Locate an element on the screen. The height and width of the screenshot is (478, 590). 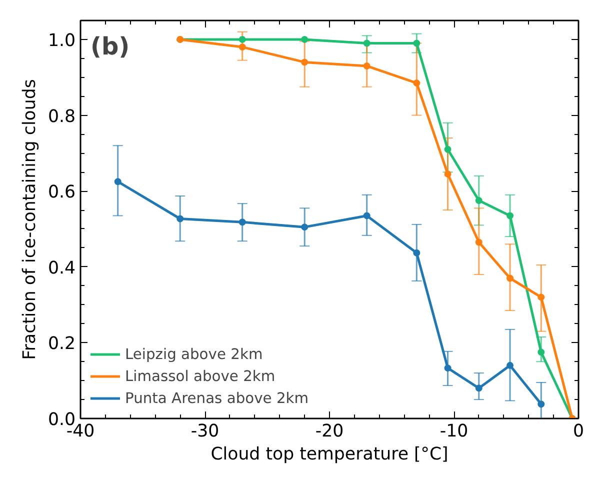
y-tick-label: 0.6 is located at coordinates (62, 192).